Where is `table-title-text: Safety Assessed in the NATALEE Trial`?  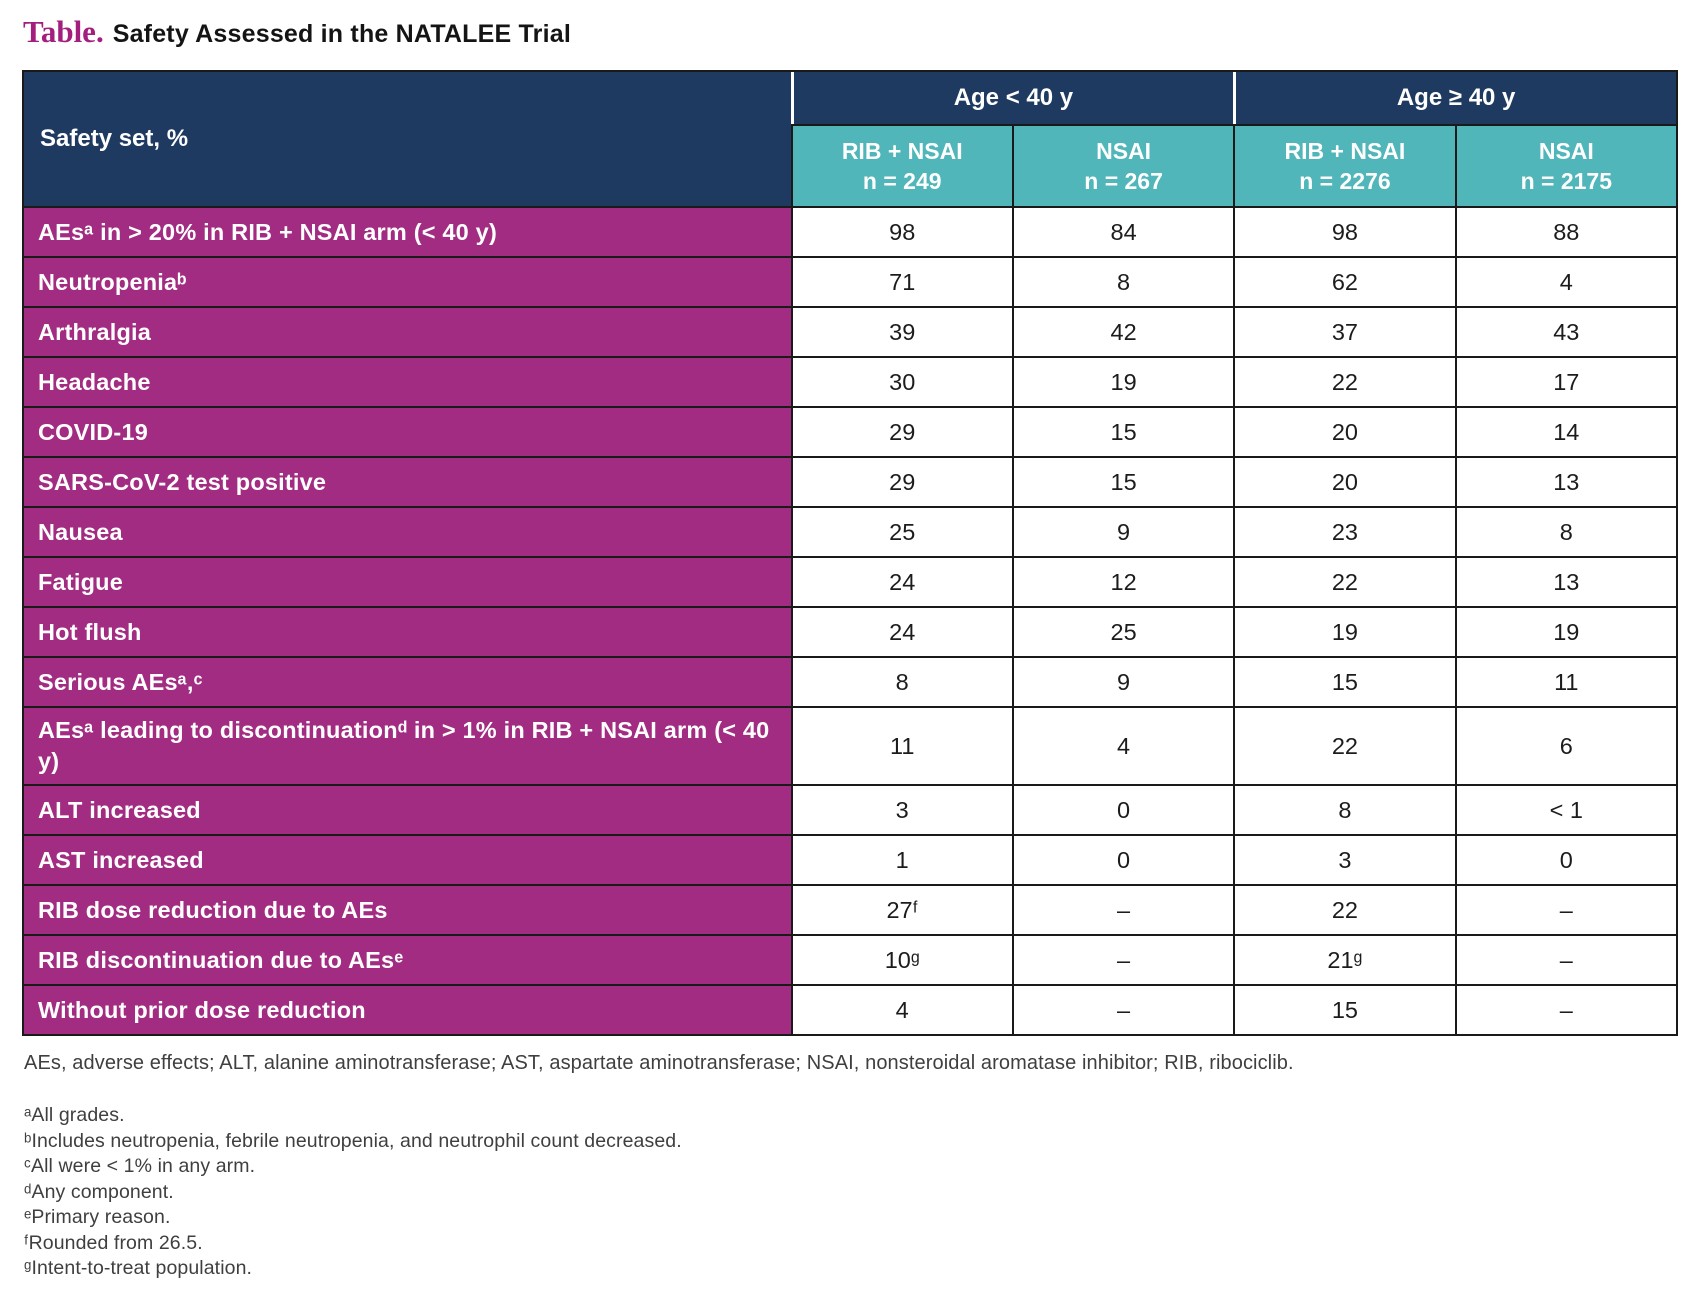
table-title-text: Safety Assessed in the NATALEE Trial is located at coordinates (341, 34).